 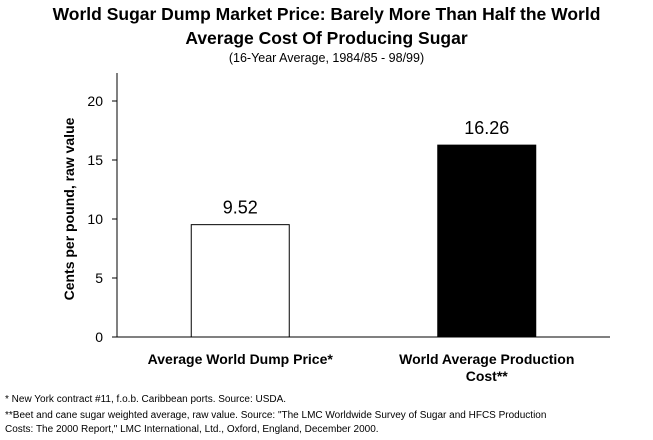 I want to click on chart-subtitle: (16-Year Average, 1984/85 - 98/99), so click(x=326, y=58).